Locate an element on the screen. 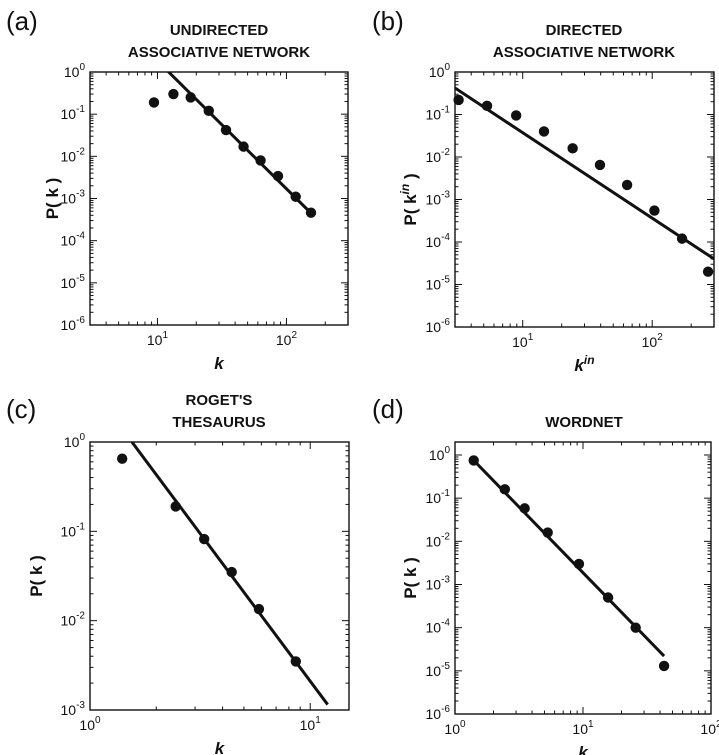 This screenshot has width=719, height=755. y-axis-label: P( kin ) is located at coordinates (409, 199).